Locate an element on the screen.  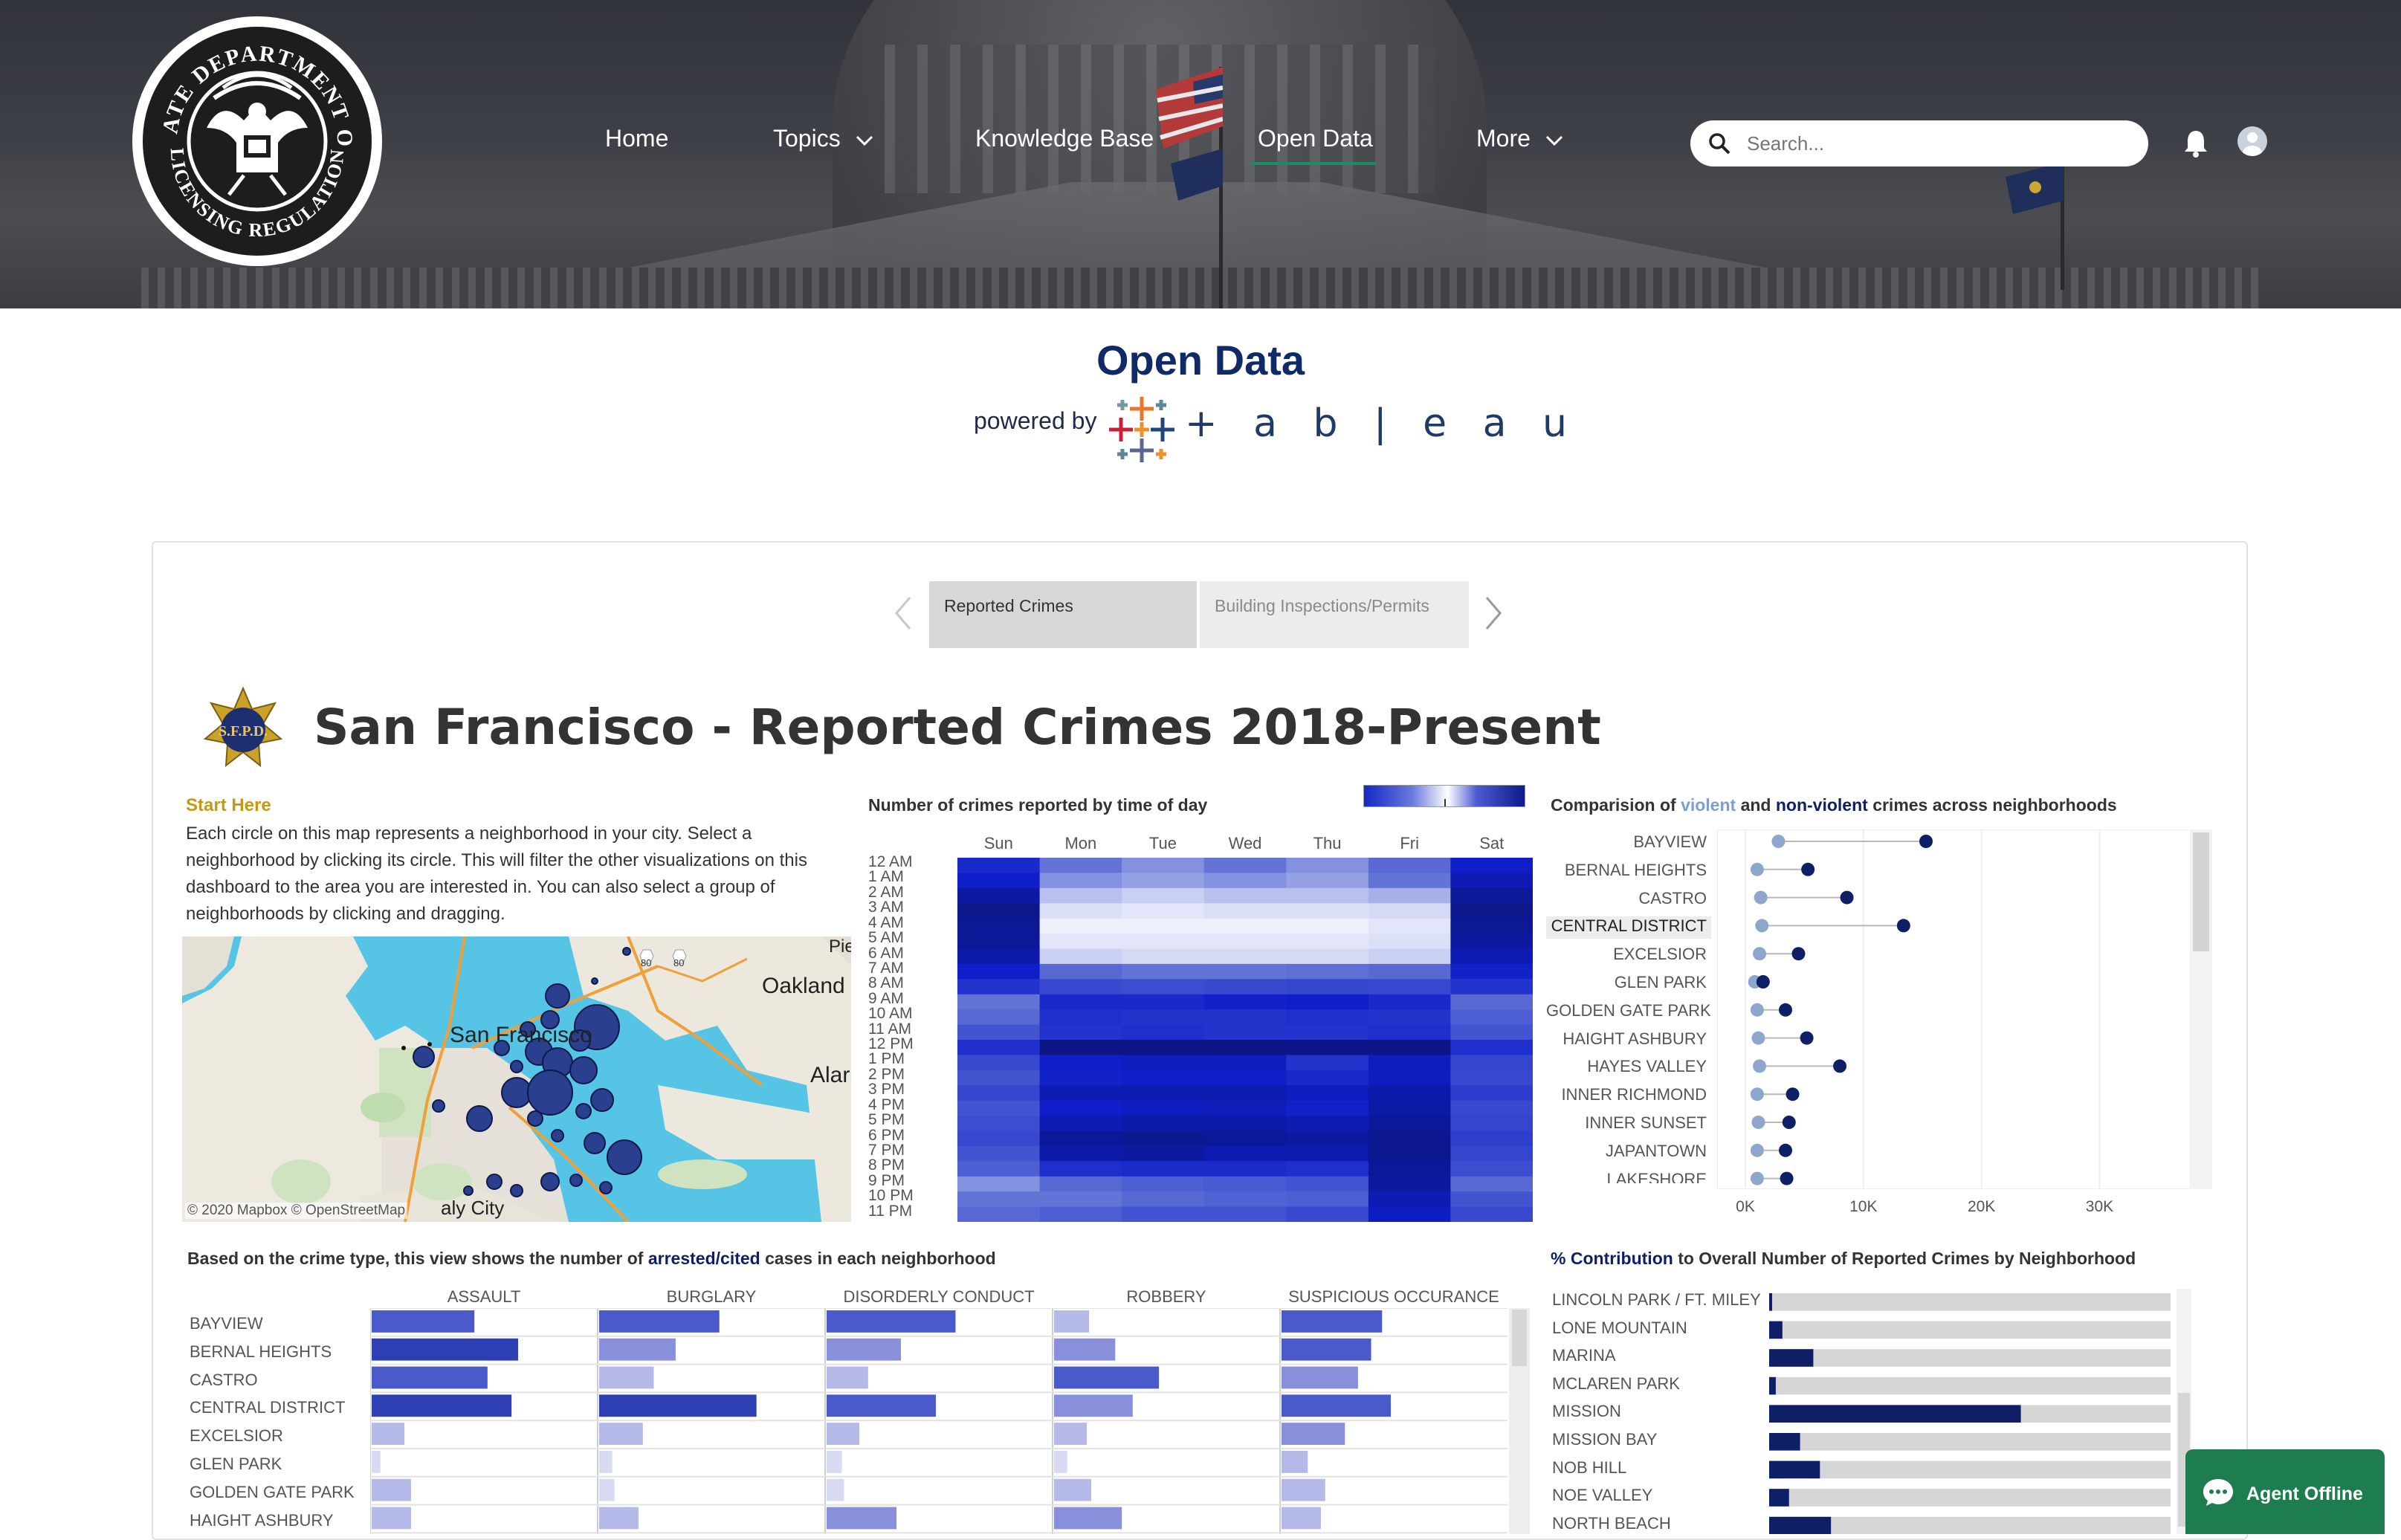
nav-topics: Topics is located at coordinates (823, 138).